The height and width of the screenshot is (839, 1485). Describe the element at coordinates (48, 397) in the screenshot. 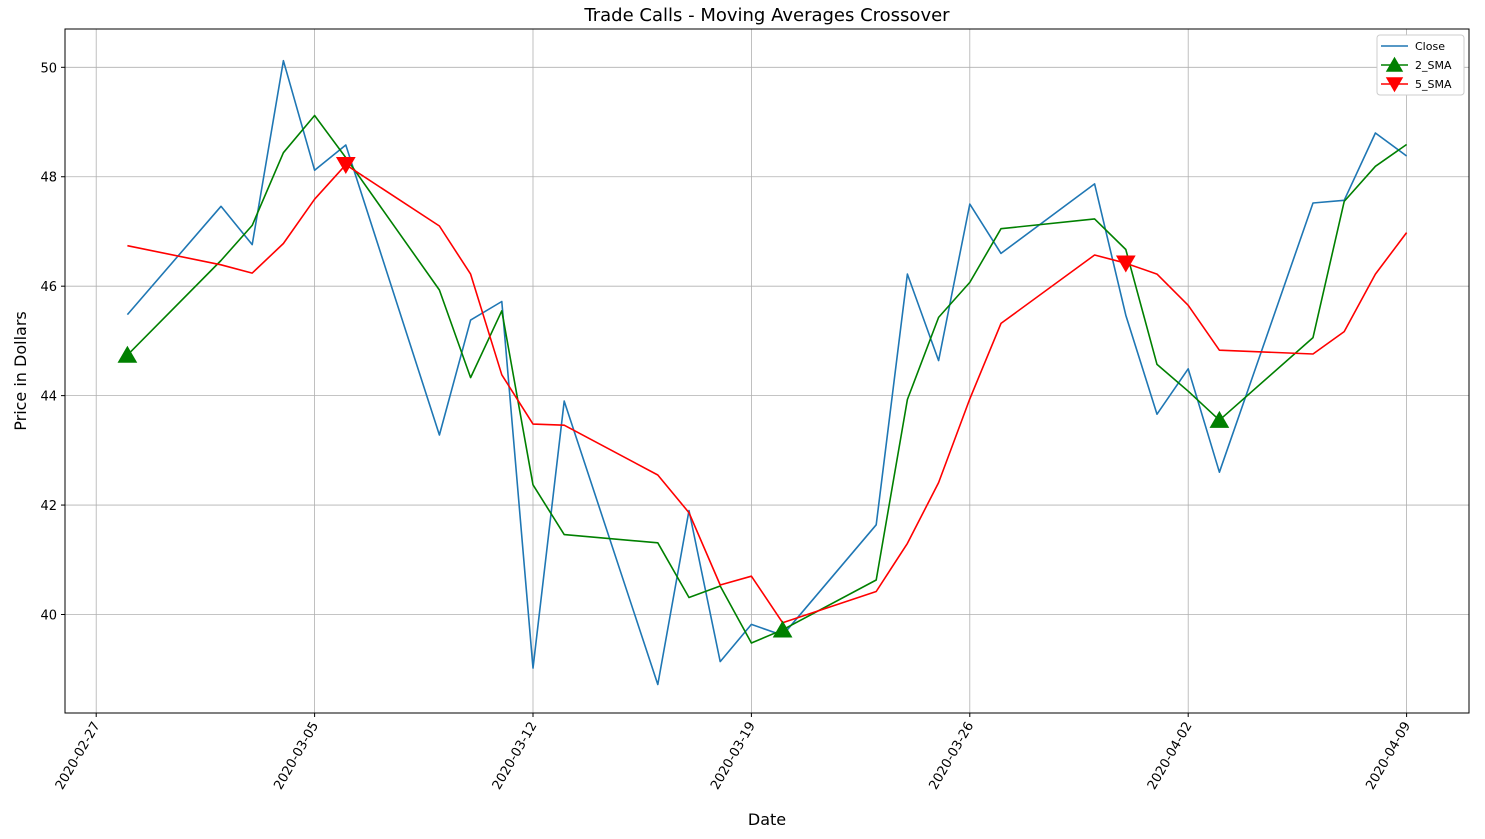

I see `y-tick-label: 44` at that location.